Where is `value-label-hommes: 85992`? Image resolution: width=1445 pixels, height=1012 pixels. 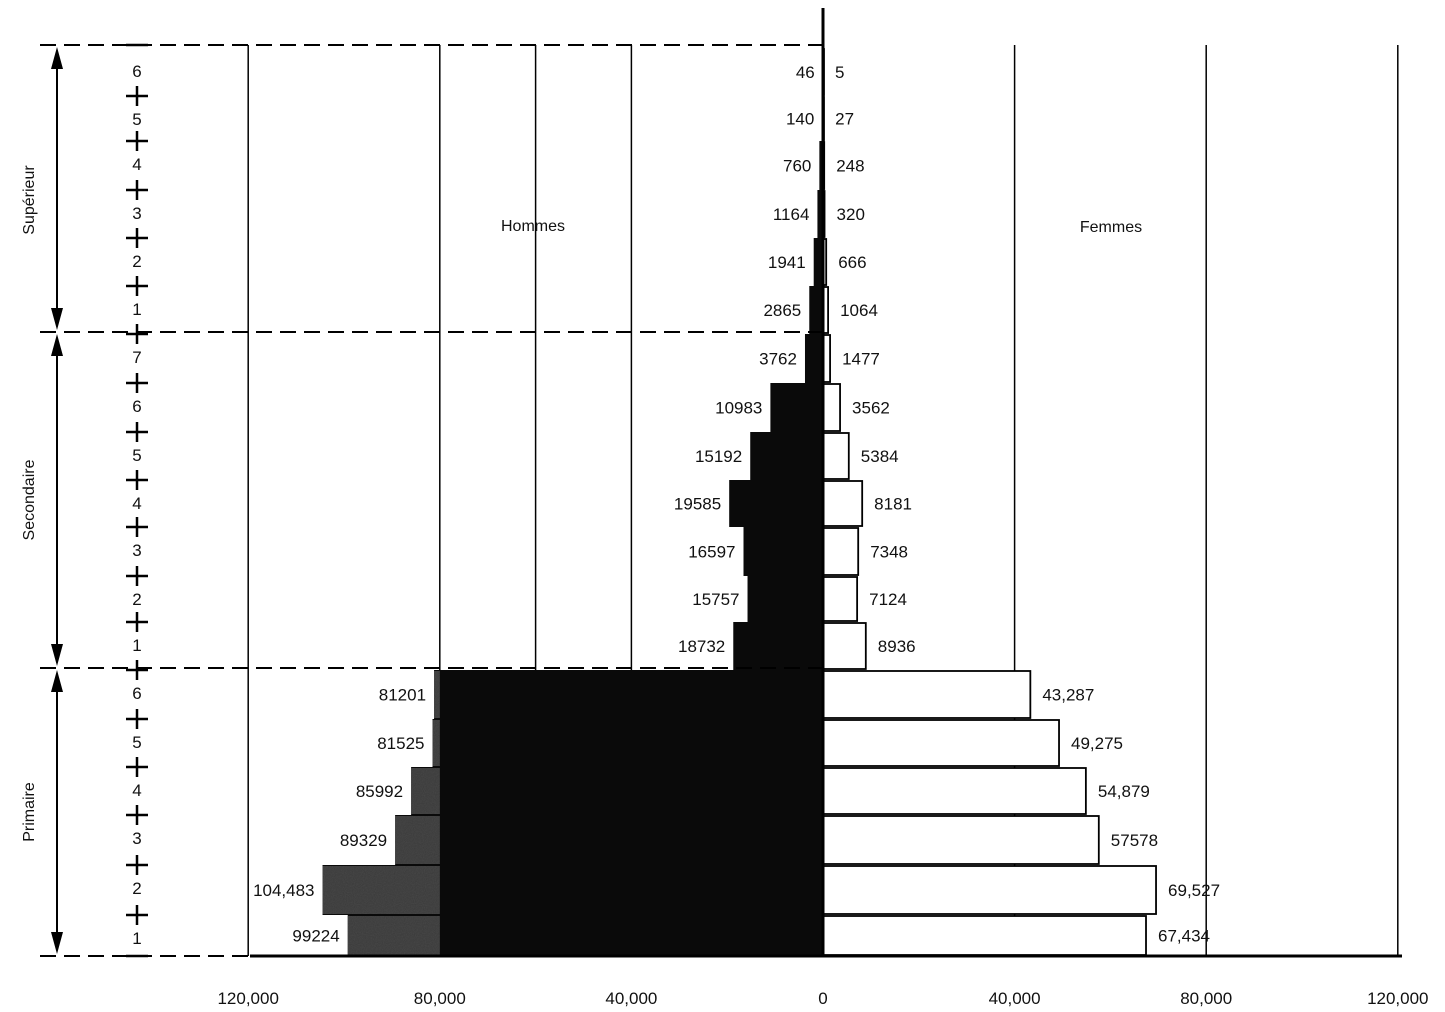 value-label-hommes: 85992 is located at coordinates (379, 791).